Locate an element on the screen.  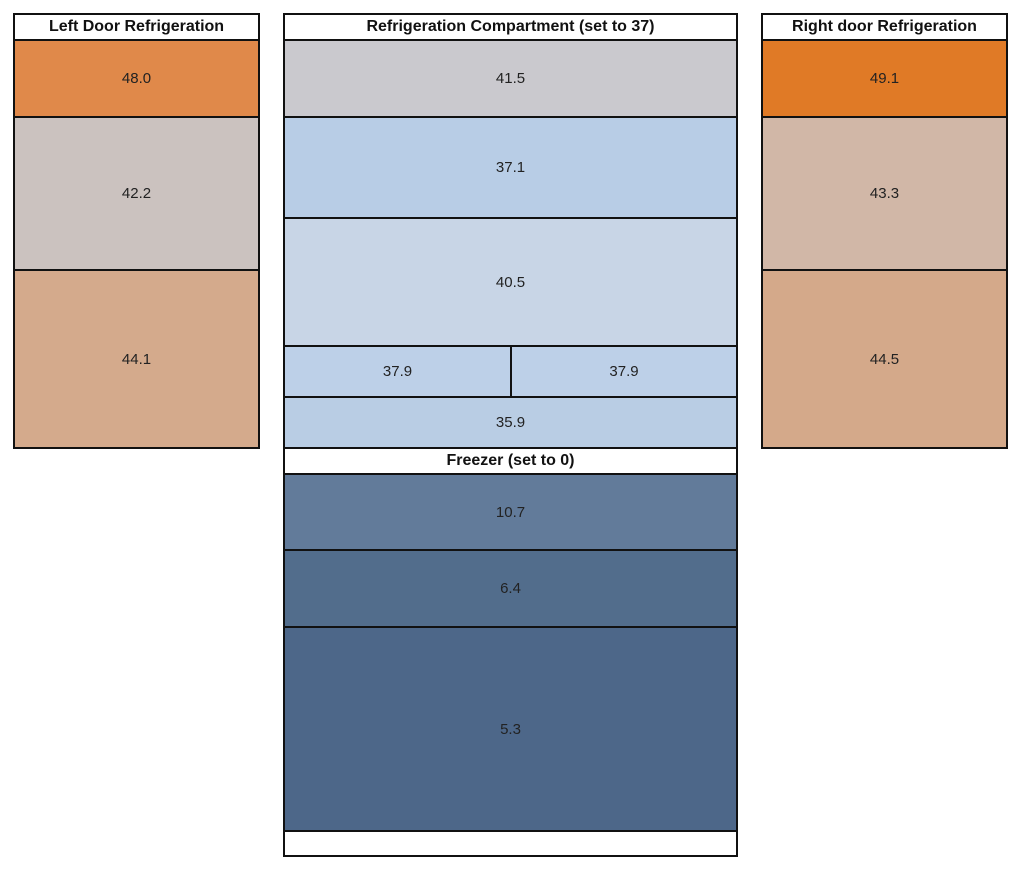
cell: 44.1 is located at coordinates (136, 359).